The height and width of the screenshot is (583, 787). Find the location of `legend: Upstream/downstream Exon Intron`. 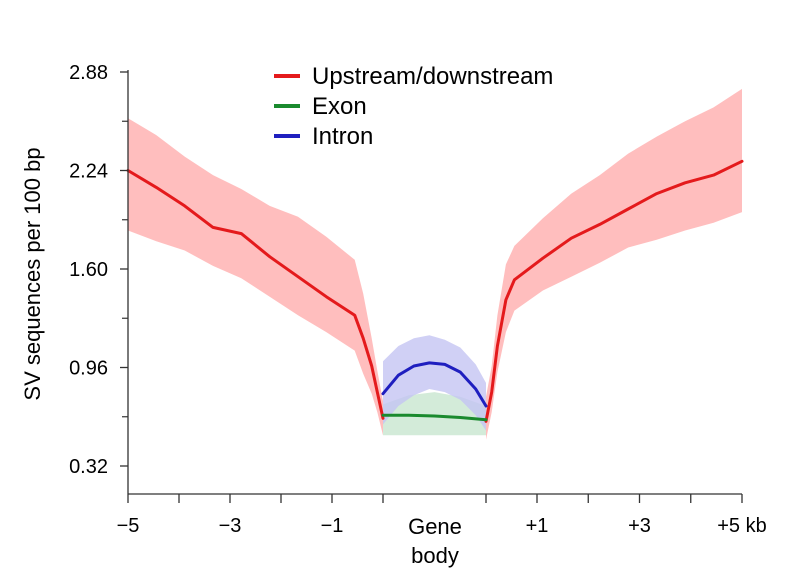

legend: Upstream/downstream Exon Intron is located at coordinates (413, 106).